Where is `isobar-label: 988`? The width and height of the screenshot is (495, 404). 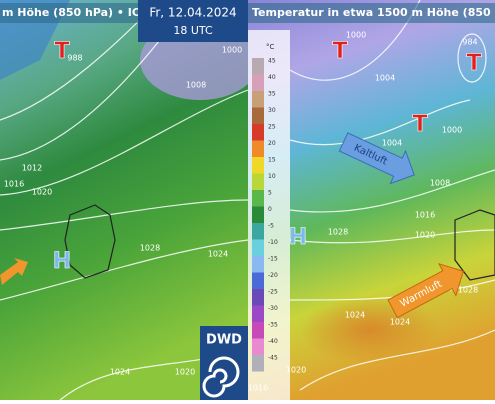
isobar-label: 988 is located at coordinates (74, 58).